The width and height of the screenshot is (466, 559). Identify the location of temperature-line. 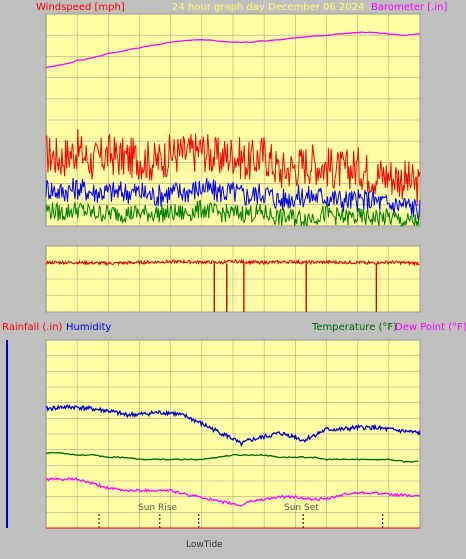
(232, 457).